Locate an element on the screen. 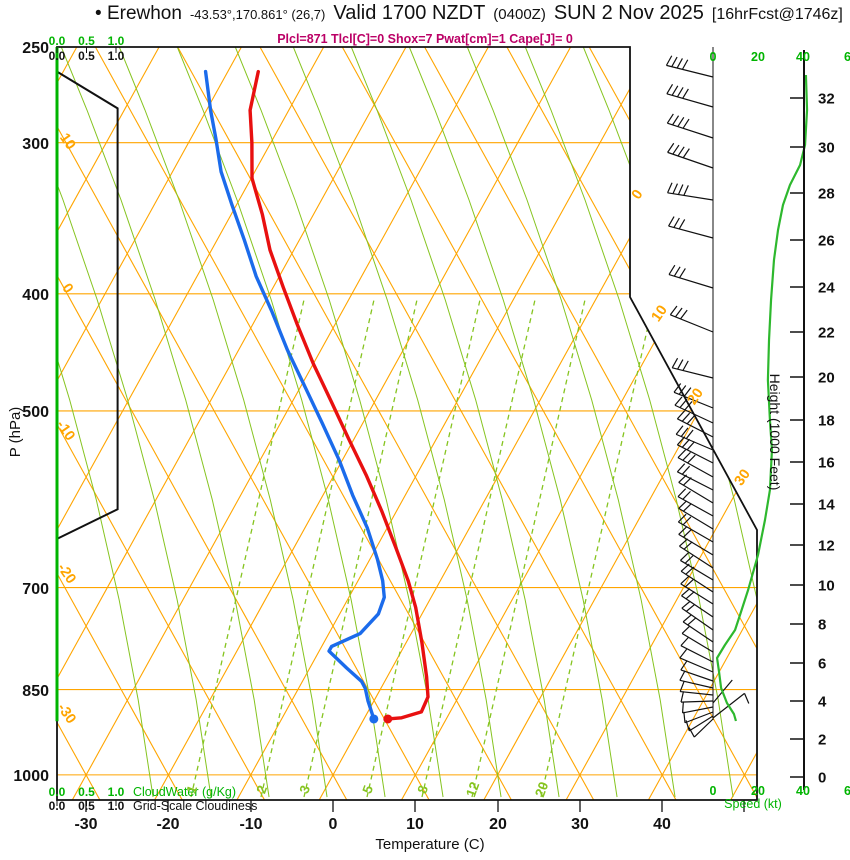 The width and height of the screenshot is (850, 860). height-tick-label: 8 is located at coordinates (822, 625).